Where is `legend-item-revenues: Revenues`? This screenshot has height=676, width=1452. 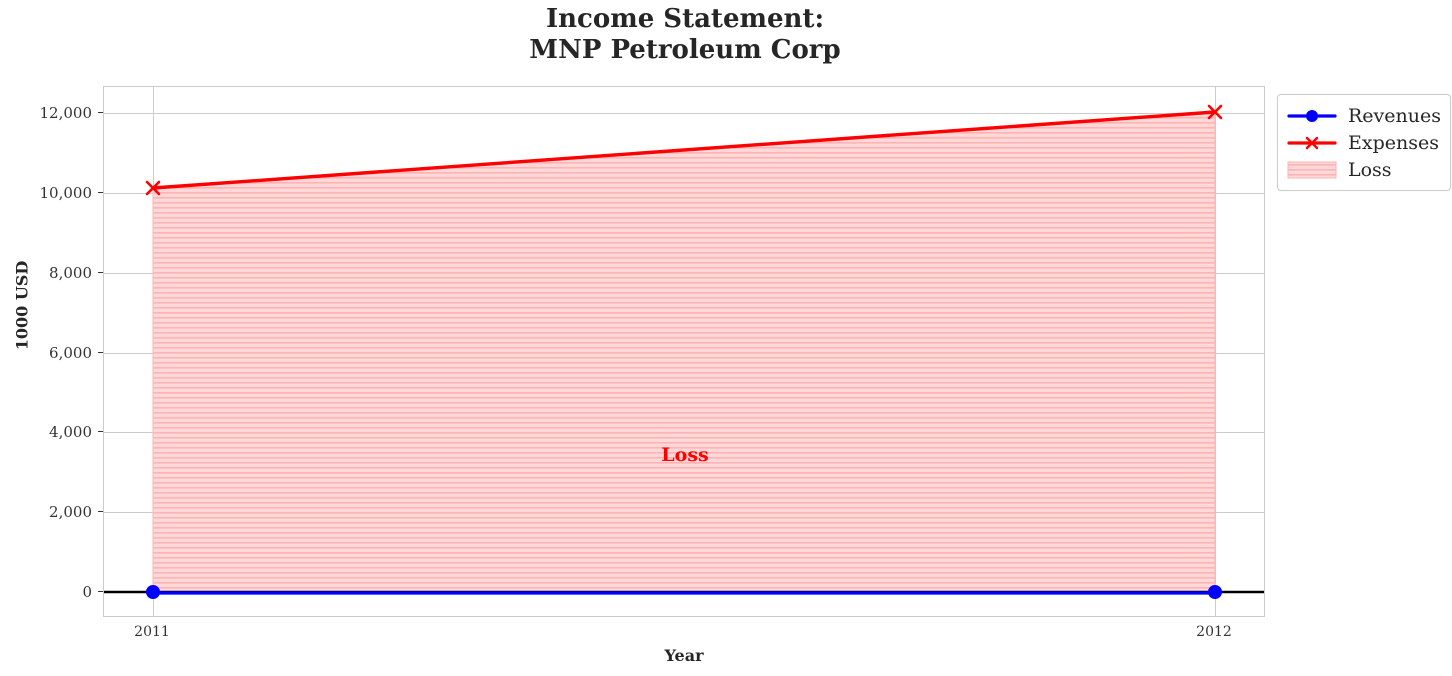 legend-item-revenues: Revenues is located at coordinates (1363, 115).